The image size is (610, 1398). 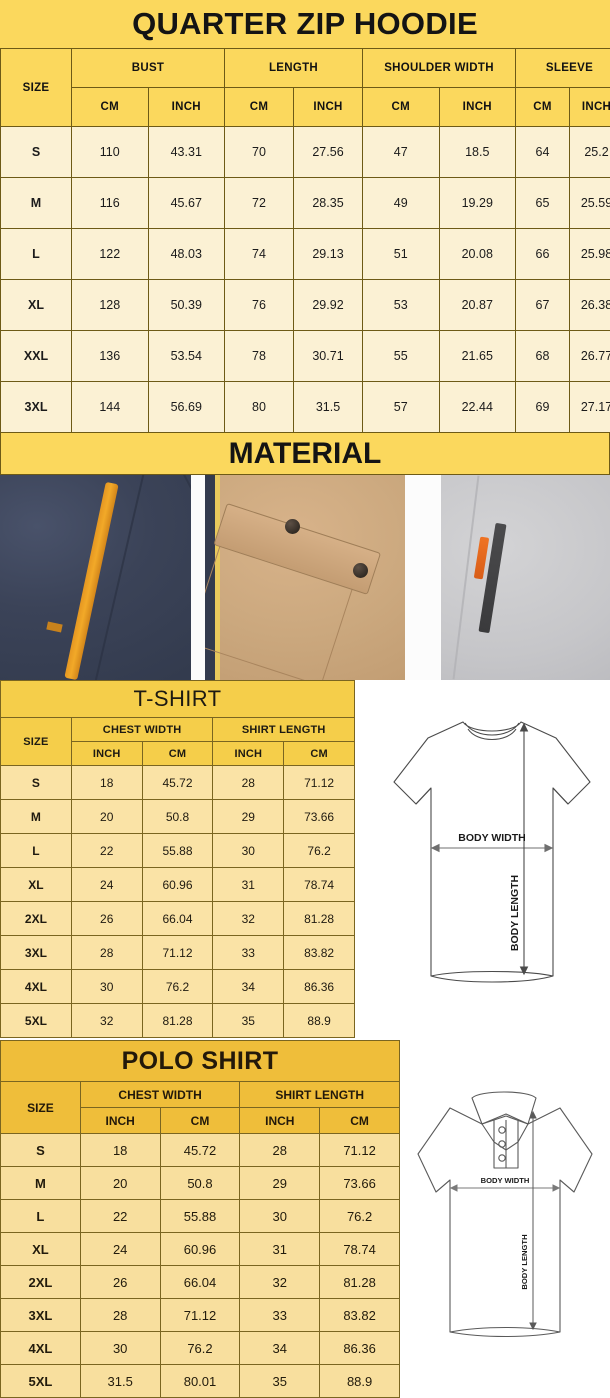 I want to click on hoodie-unit-bust-inch: INCH, so click(x=186, y=107).